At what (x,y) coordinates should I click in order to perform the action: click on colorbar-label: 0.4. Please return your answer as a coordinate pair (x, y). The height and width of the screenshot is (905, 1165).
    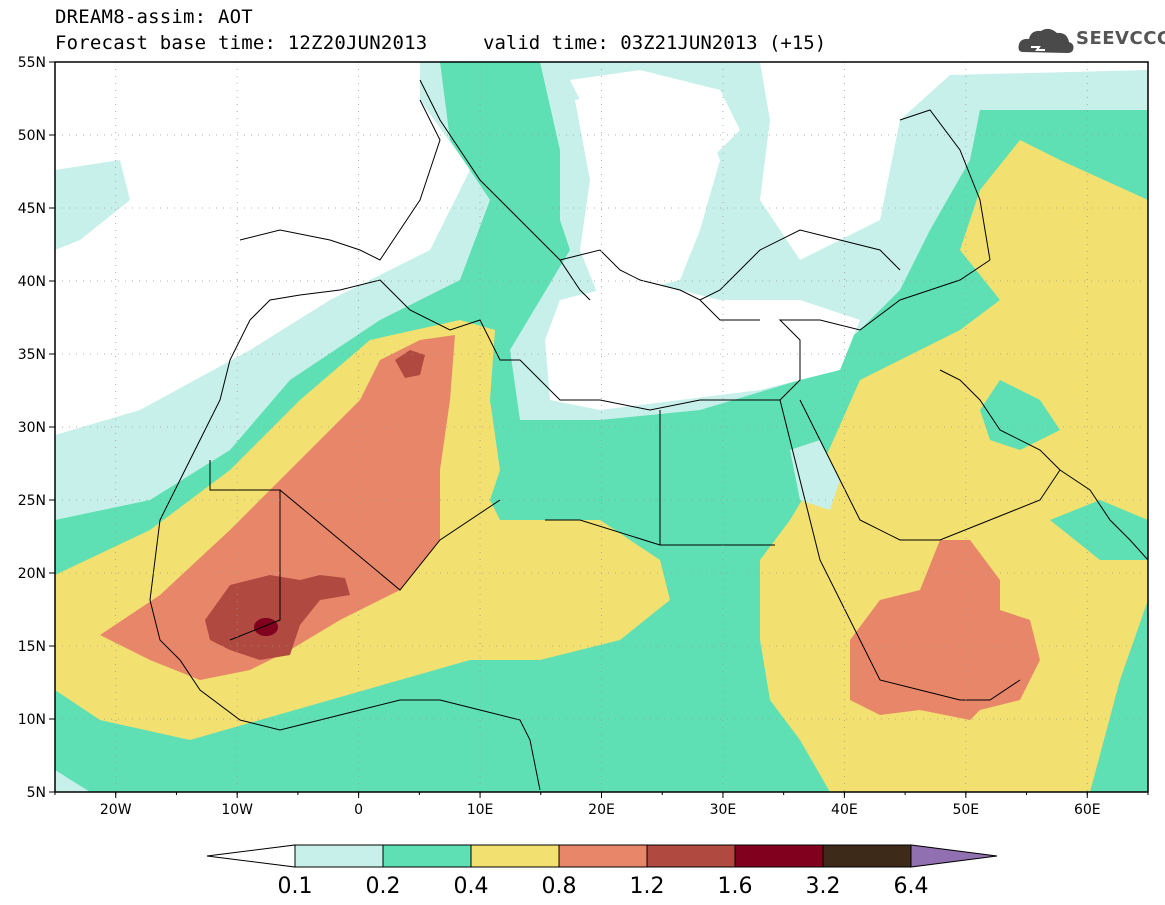
    Looking at the image, I should click on (471, 886).